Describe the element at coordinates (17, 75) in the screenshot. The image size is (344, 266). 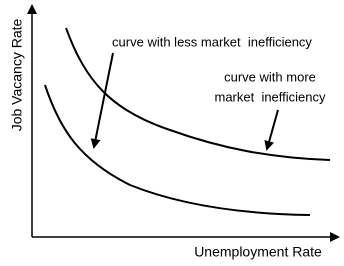
I see `y-axis-label: Job Vacancy Rate` at that location.